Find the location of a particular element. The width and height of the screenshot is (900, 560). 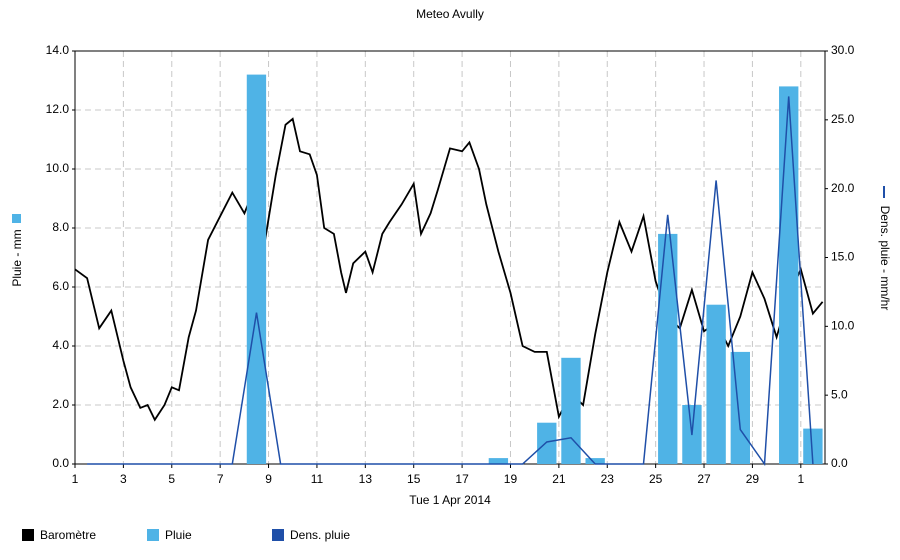

y2-tick-label: 30.0 is located at coordinates (843, 50).